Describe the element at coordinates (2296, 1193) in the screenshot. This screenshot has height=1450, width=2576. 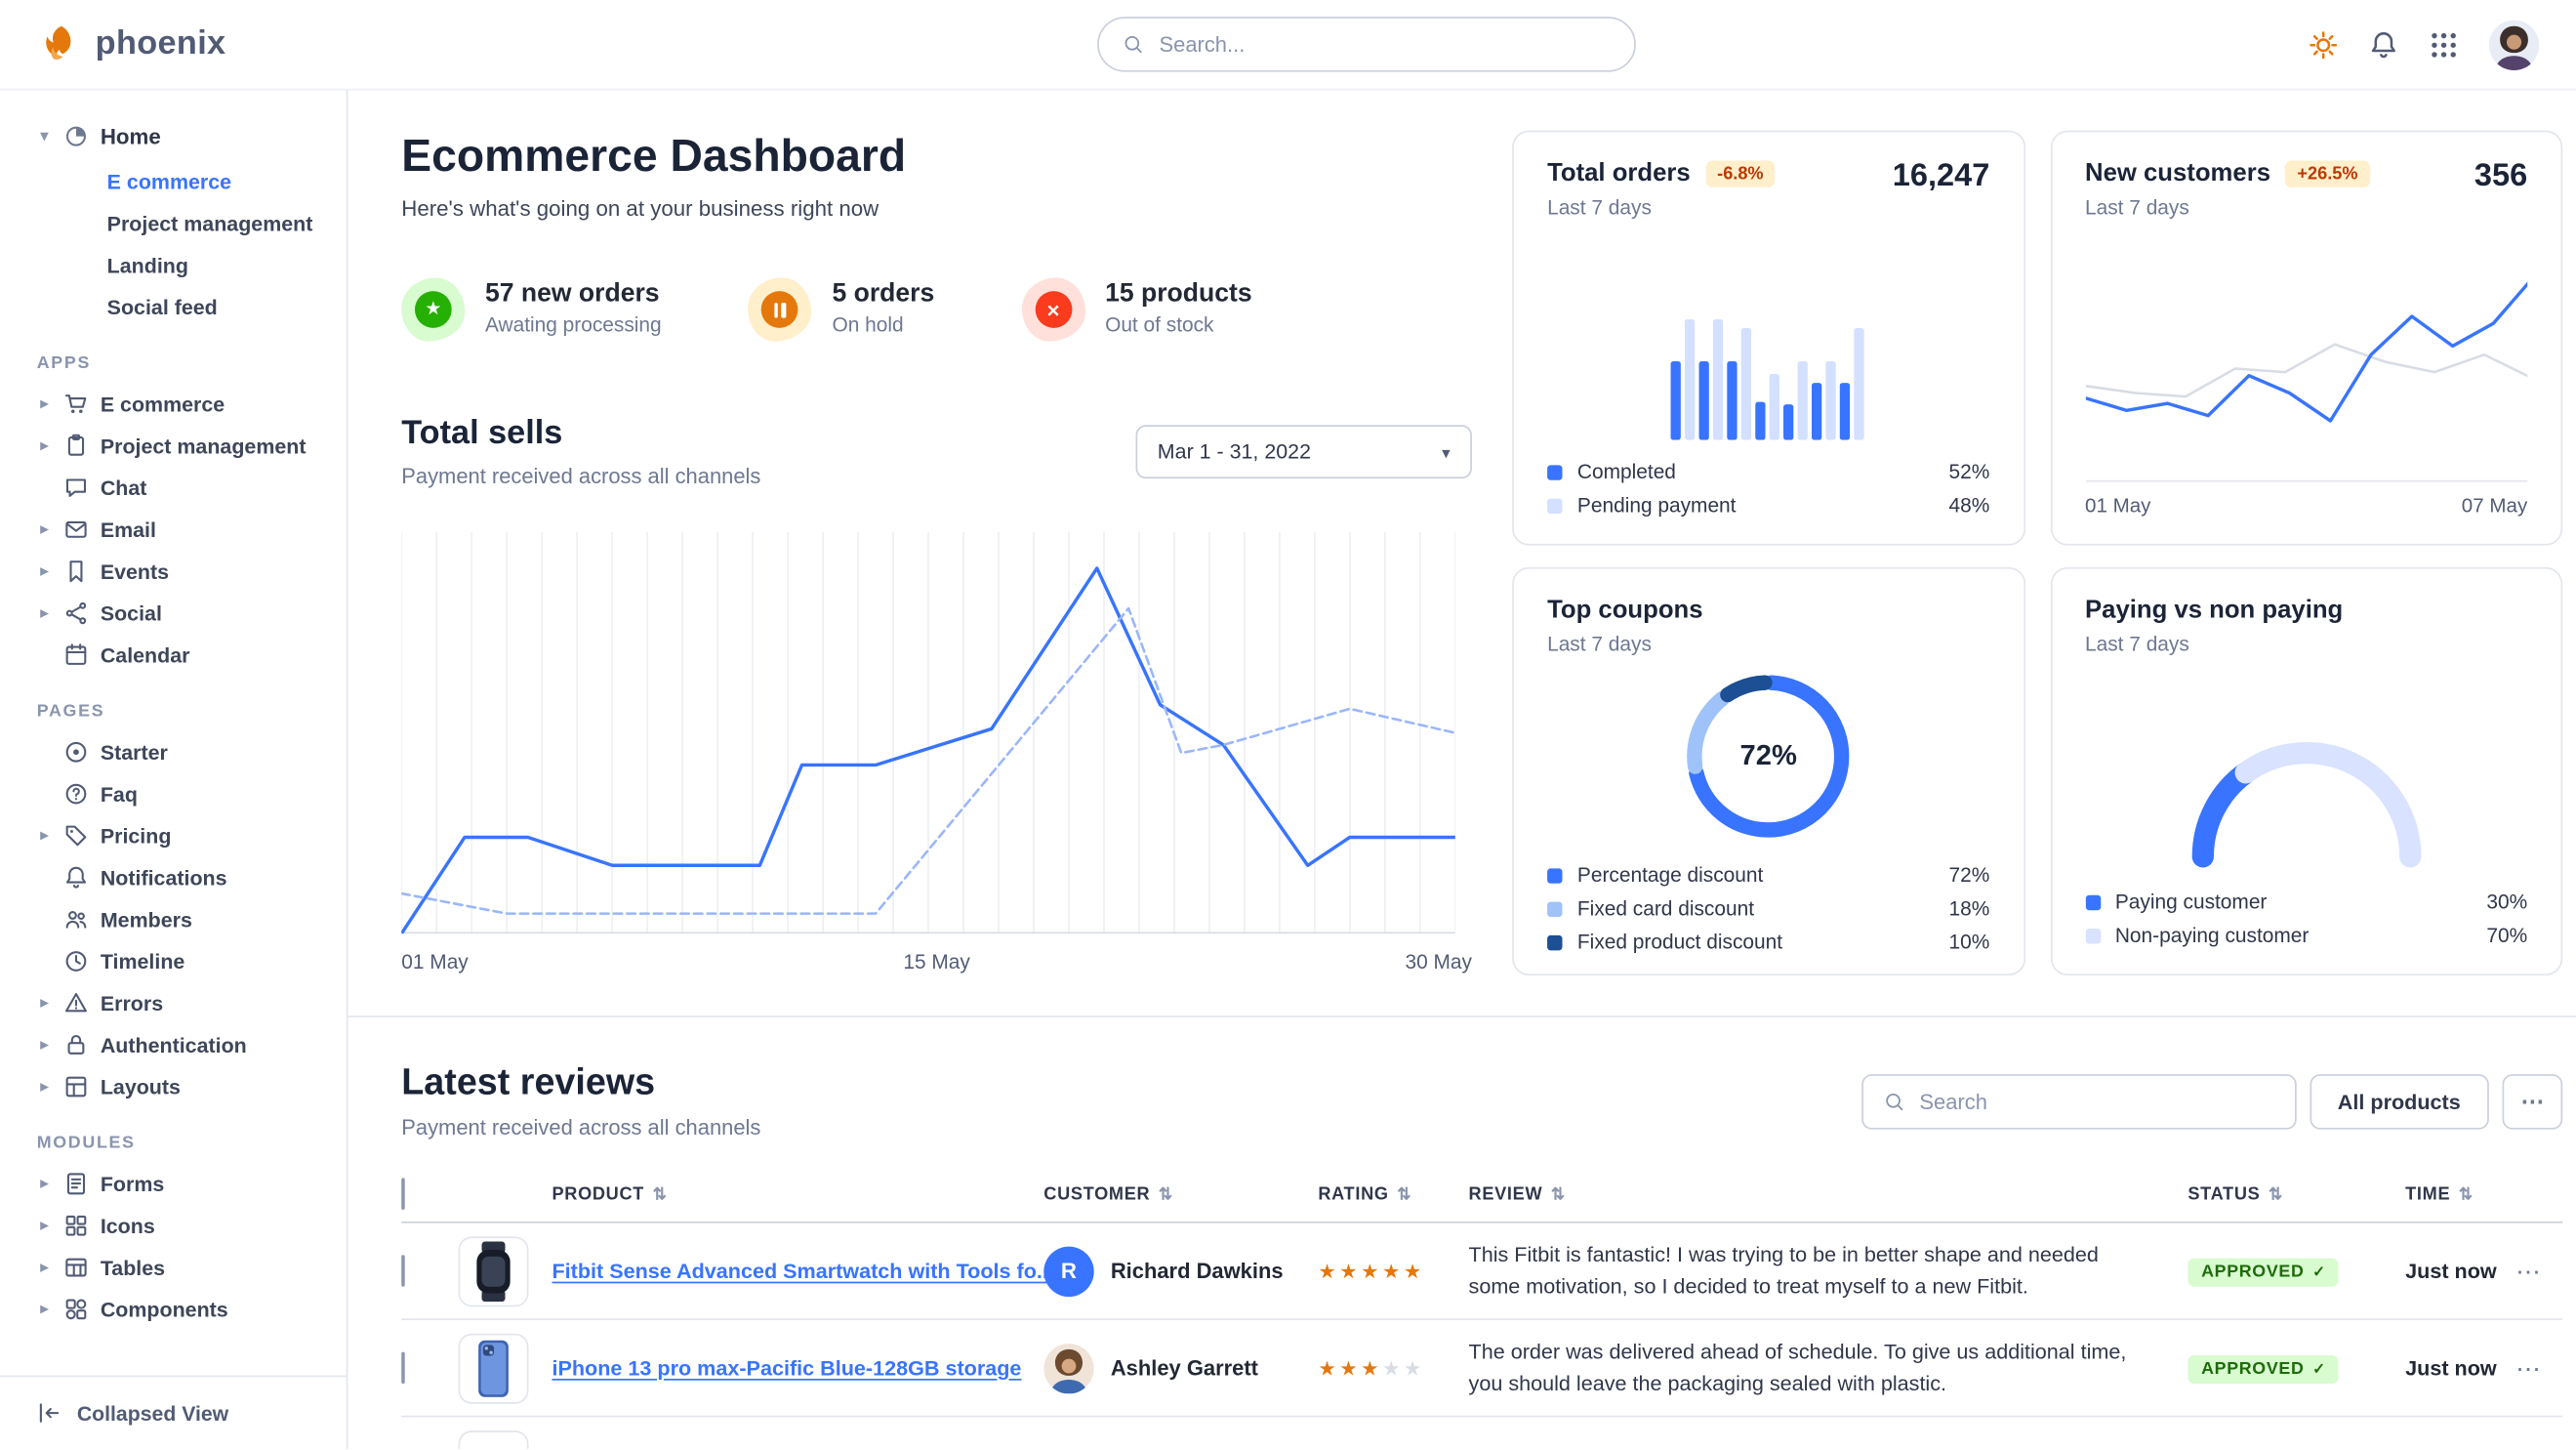
I see `column-header-status: STATUS` at that location.